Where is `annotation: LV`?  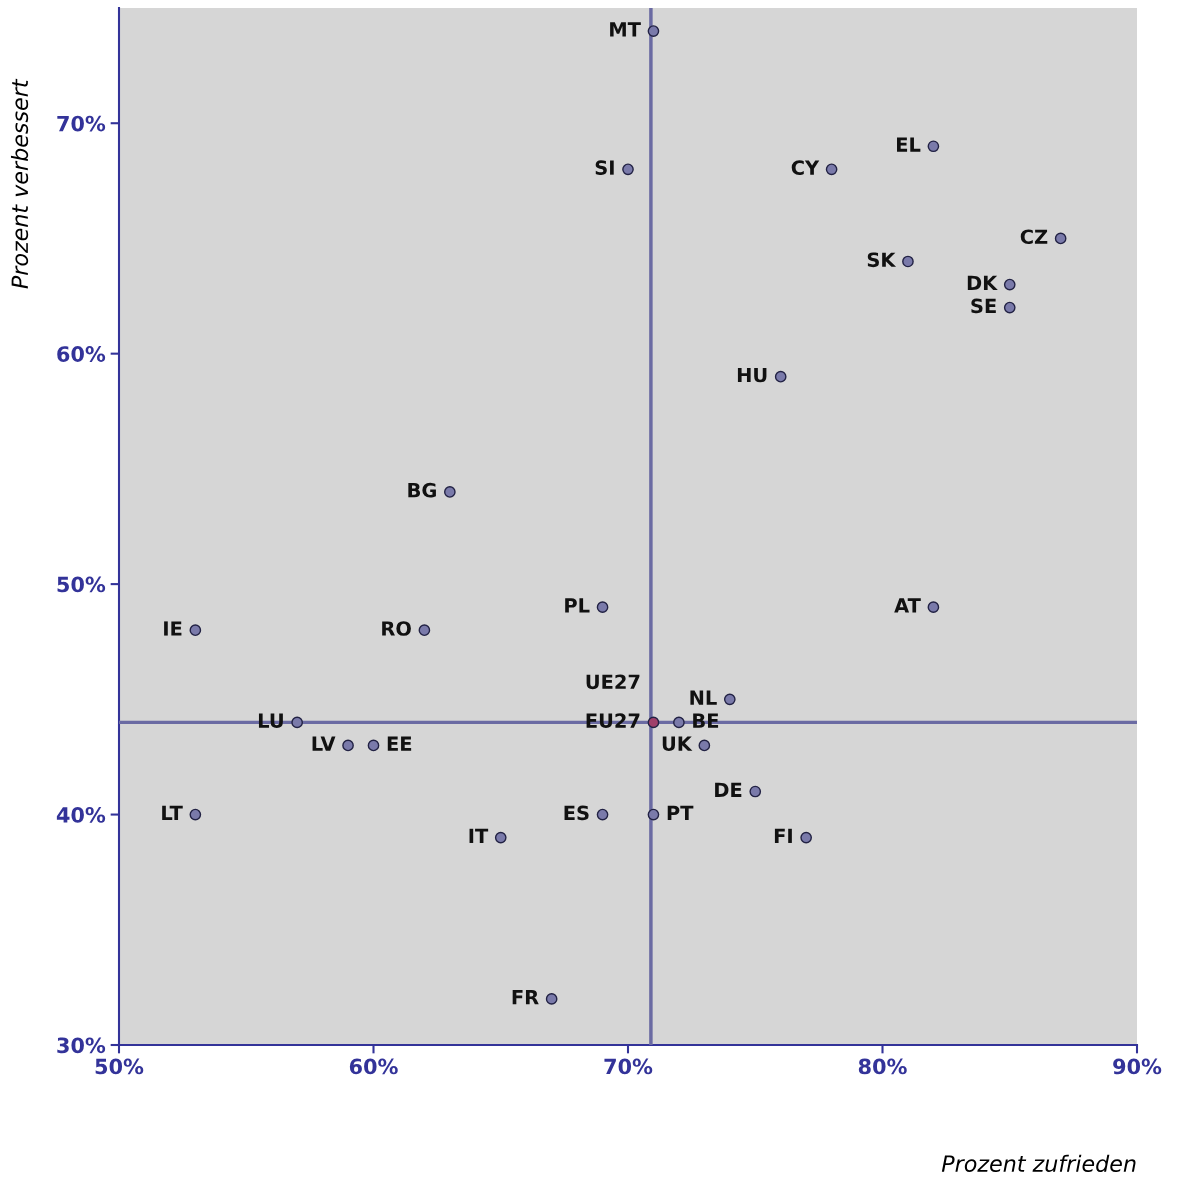 annotation: LV is located at coordinates (324, 743).